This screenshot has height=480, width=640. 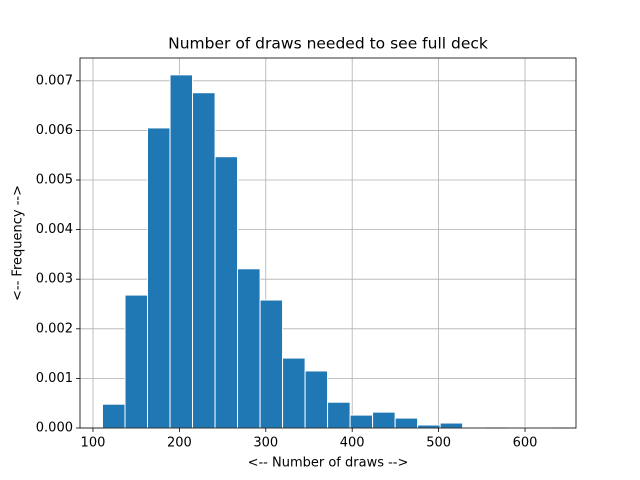 What do you see at coordinates (54, 328) in the screenshot?
I see `y-tick-label: 0.002` at bounding box center [54, 328].